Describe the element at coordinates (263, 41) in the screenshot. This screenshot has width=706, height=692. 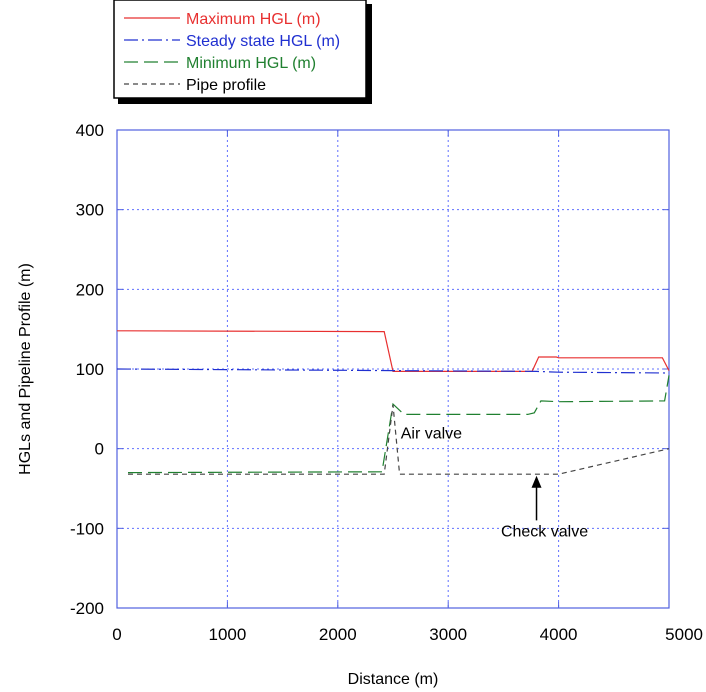
I see `legend-label-1: Steady state HGL (m)` at that location.